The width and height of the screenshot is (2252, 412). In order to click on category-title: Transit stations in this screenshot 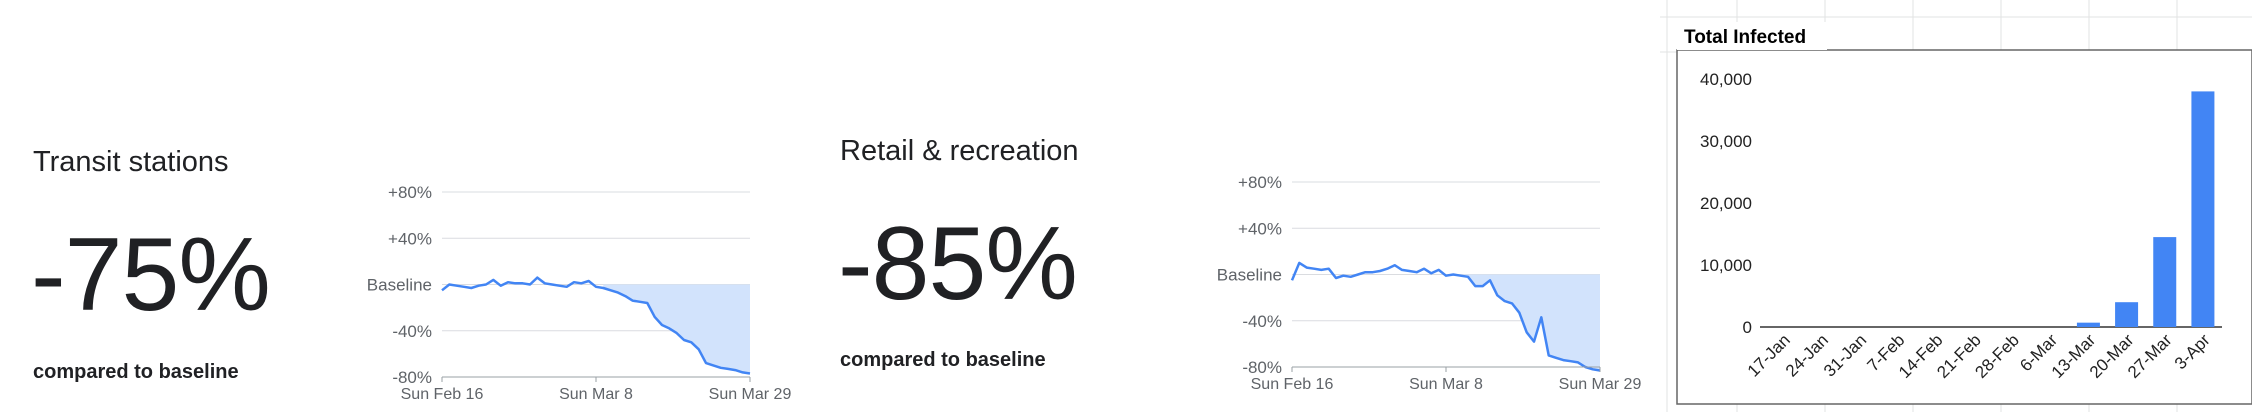, I will do `click(131, 162)`.